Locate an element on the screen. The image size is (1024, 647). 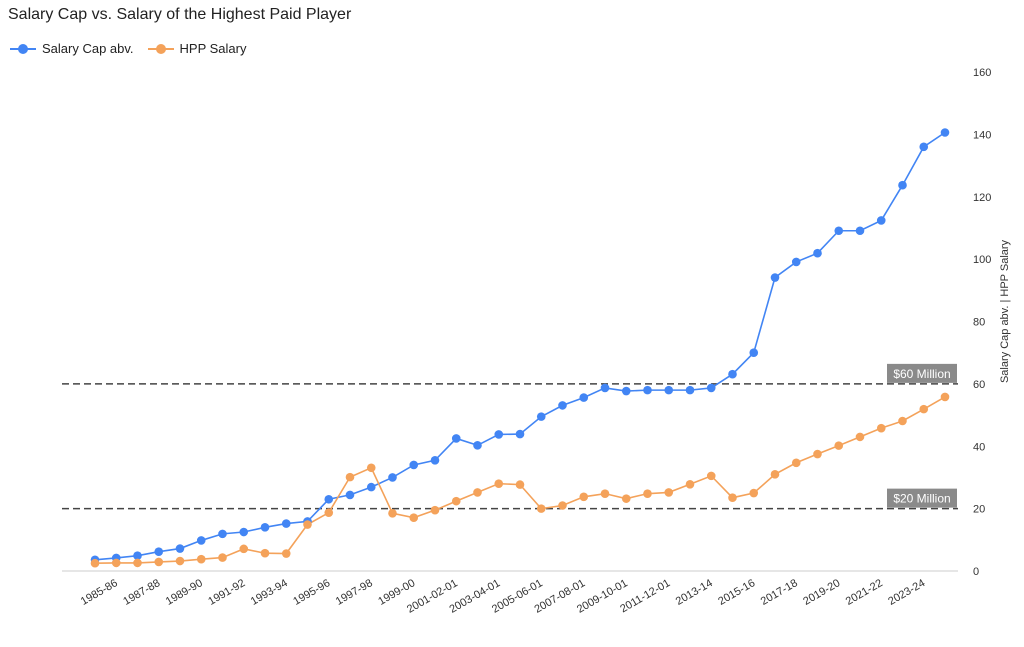
y-tick-label: 160 is located at coordinates (982, 73).